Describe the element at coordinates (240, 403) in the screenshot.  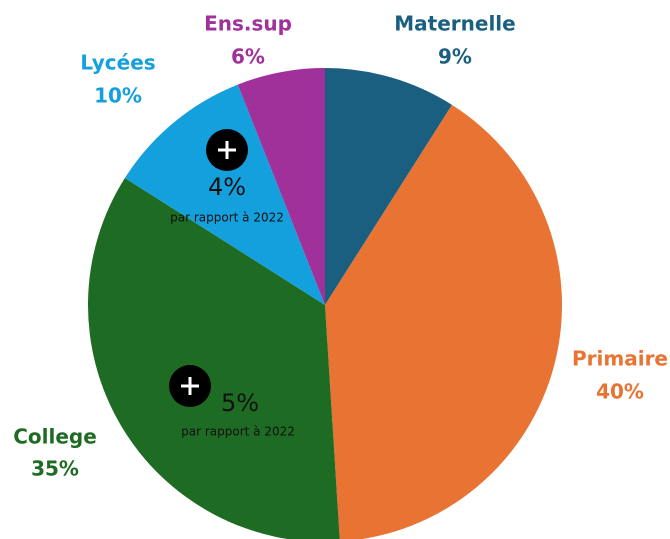
I see `annotation: 5%` at that location.